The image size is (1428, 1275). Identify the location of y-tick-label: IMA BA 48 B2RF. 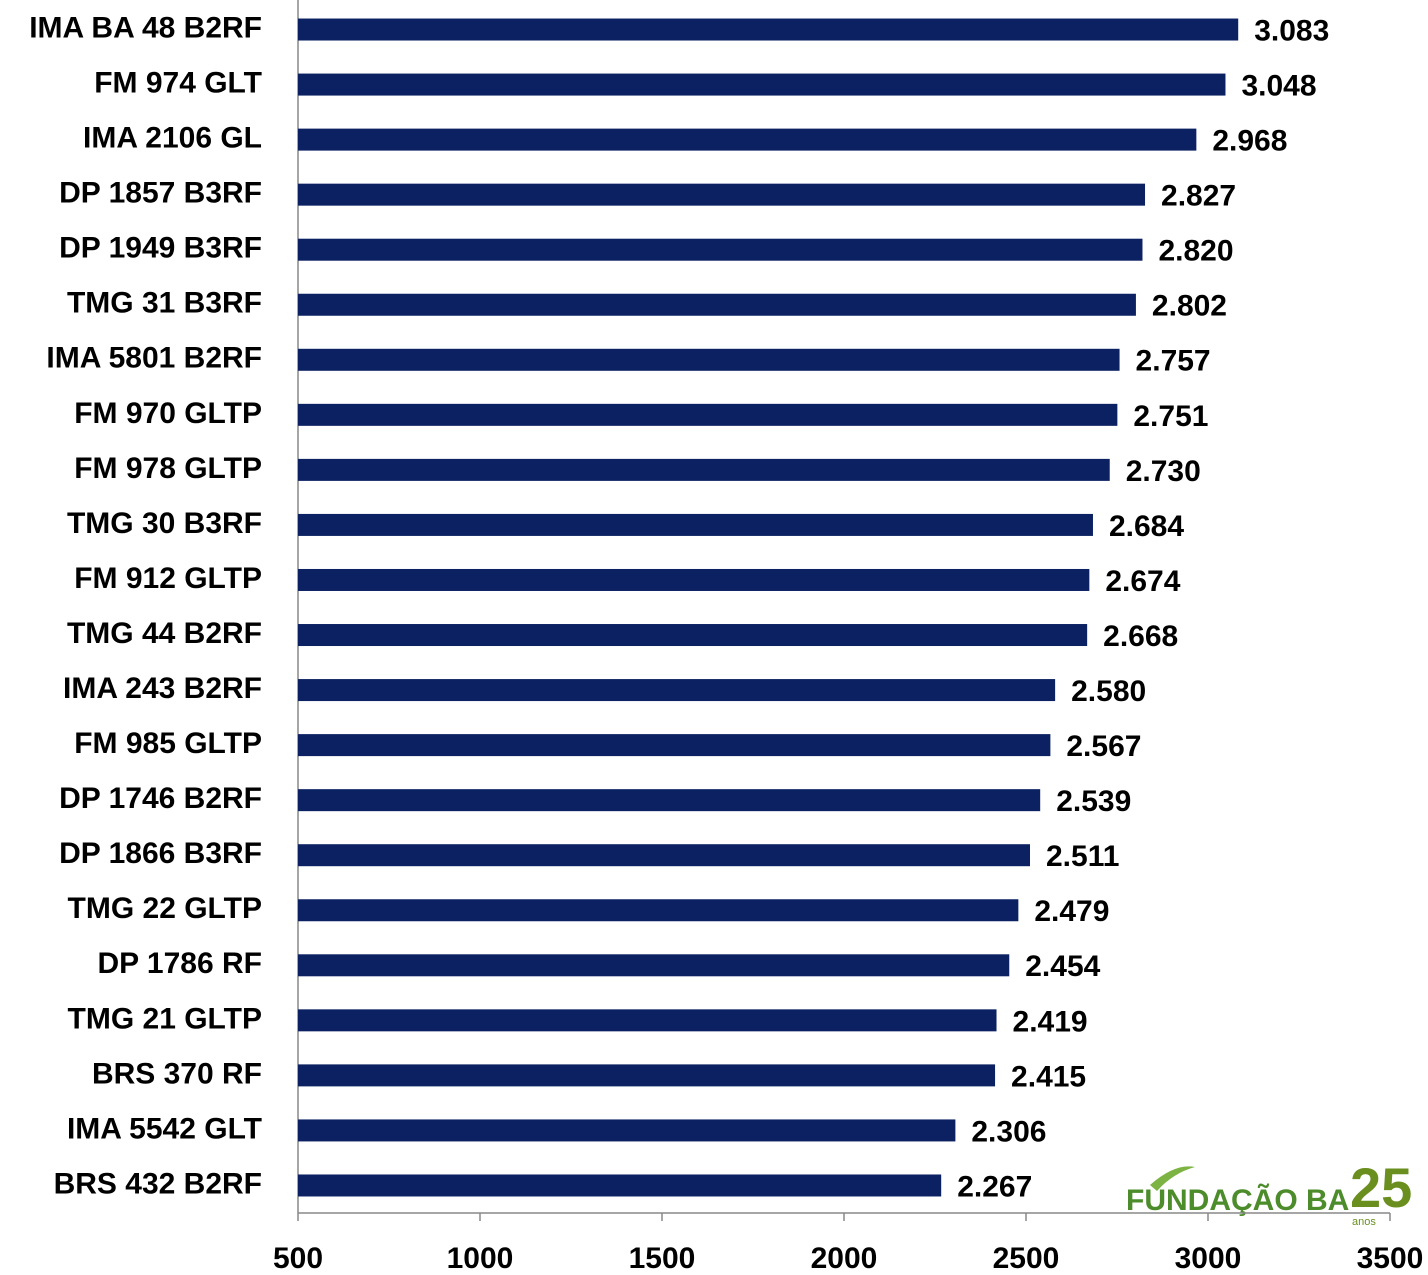
(145, 27).